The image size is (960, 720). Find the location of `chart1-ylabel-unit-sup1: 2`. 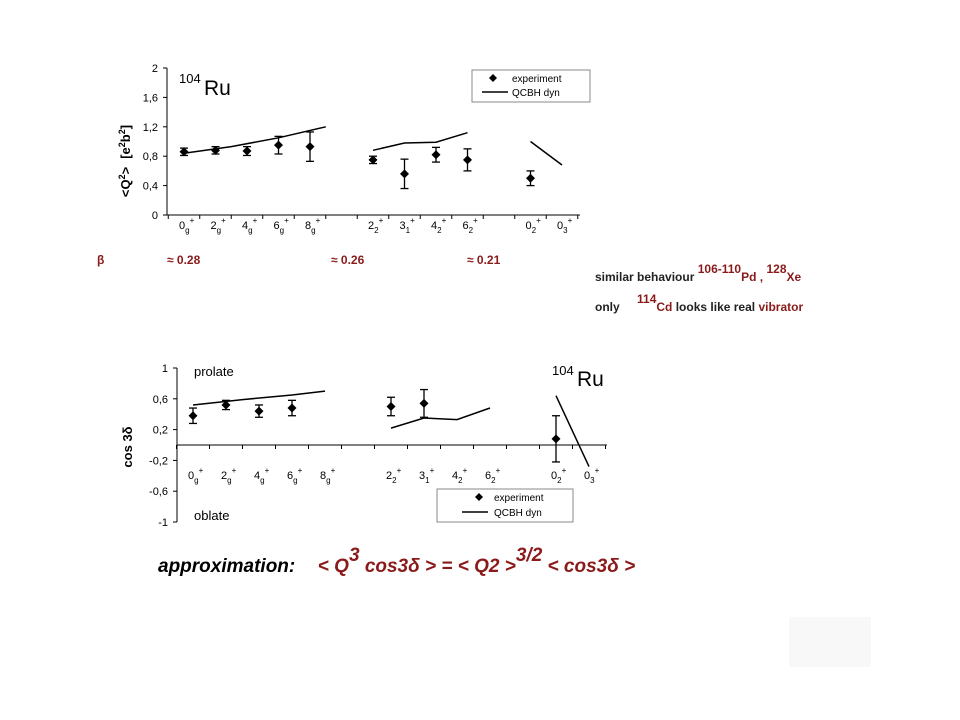

chart1-ylabel-unit-sup1: 2 is located at coordinates (122, 144).